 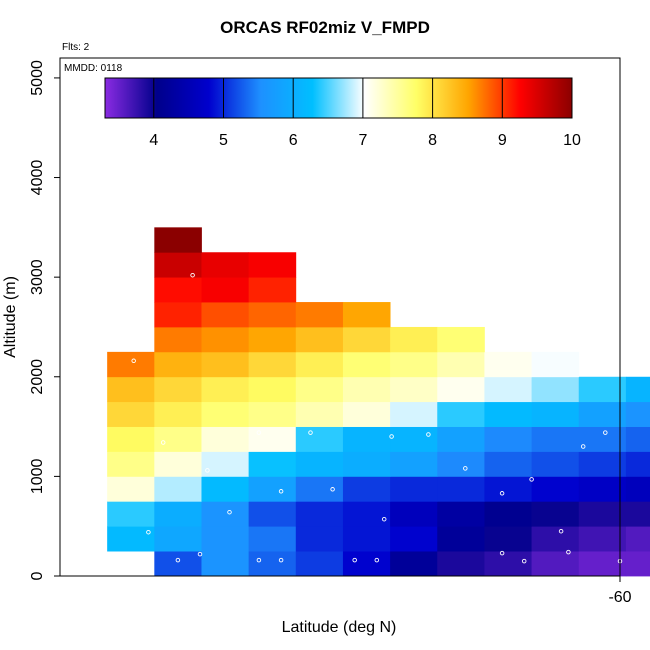 What do you see at coordinates (44, 320) in the screenshot?
I see `y-axis: 0 1000 2000 3000 4000 5000` at bounding box center [44, 320].